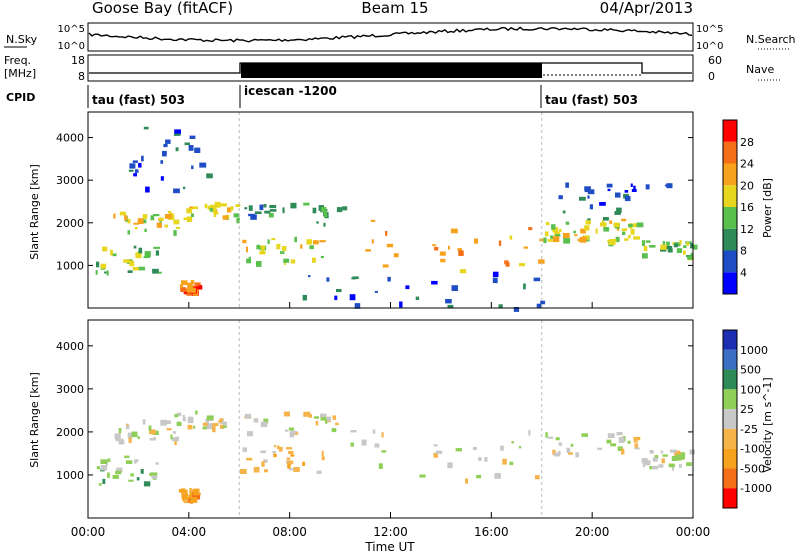 This screenshot has width=800, height=554. Describe the element at coordinates (747, 142) in the screenshot. I see `colorbar-label: 28` at that location.